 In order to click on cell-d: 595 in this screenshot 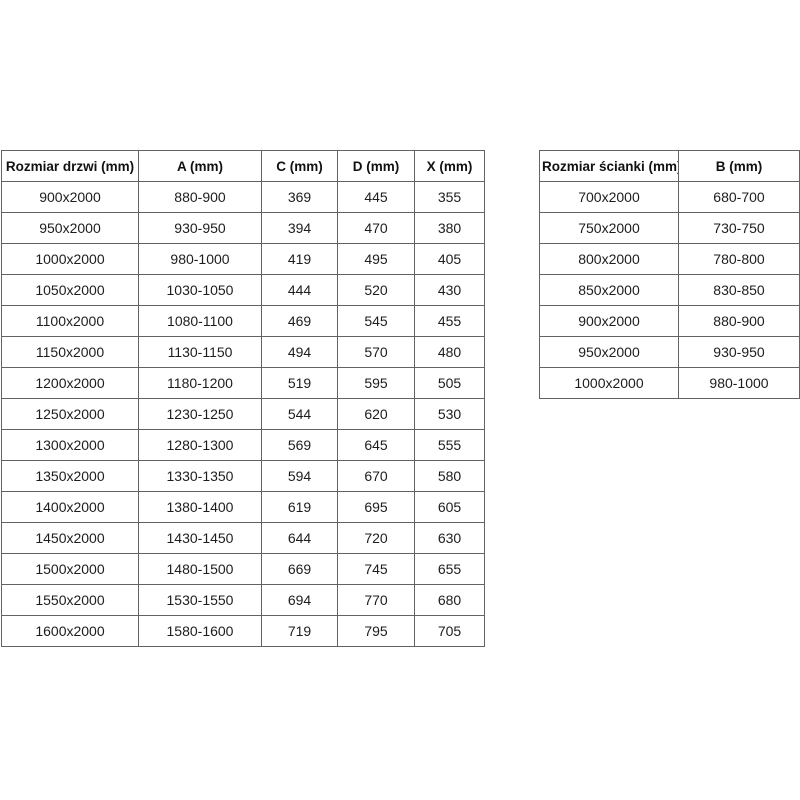, I will do `click(376, 383)`.